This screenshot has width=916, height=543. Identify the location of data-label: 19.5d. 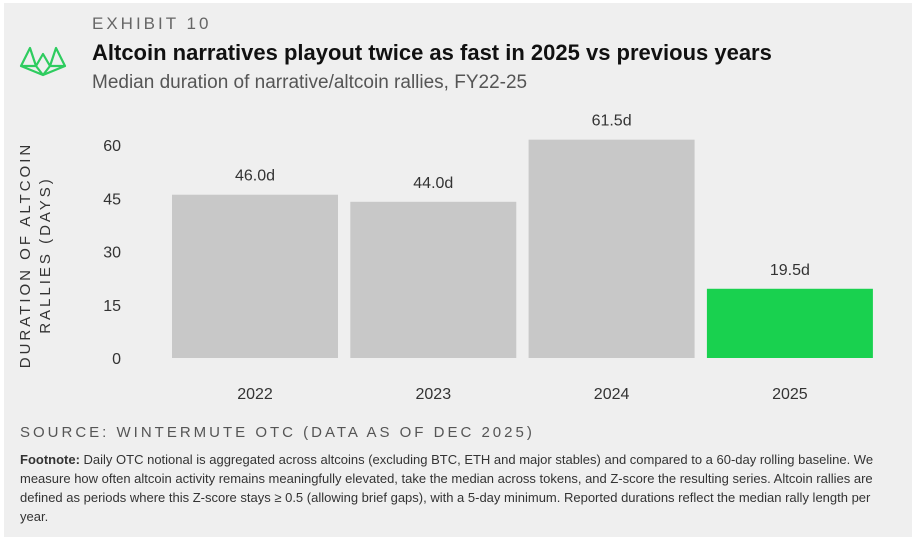
(790, 270).